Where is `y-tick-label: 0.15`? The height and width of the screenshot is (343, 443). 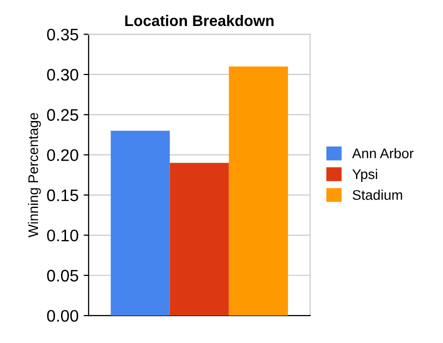 y-tick-label: 0.15 is located at coordinates (62, 195).